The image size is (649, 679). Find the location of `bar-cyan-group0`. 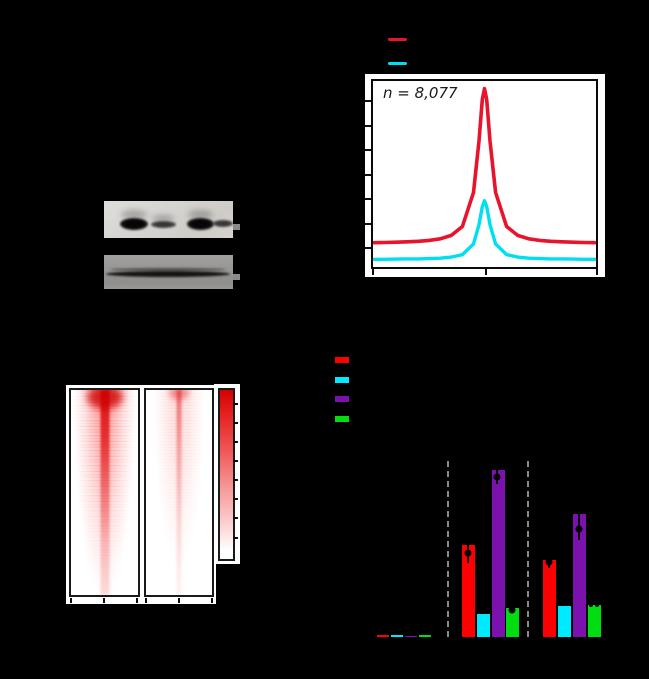

bar-cyan-group0 is located at coordinates (397, 636).